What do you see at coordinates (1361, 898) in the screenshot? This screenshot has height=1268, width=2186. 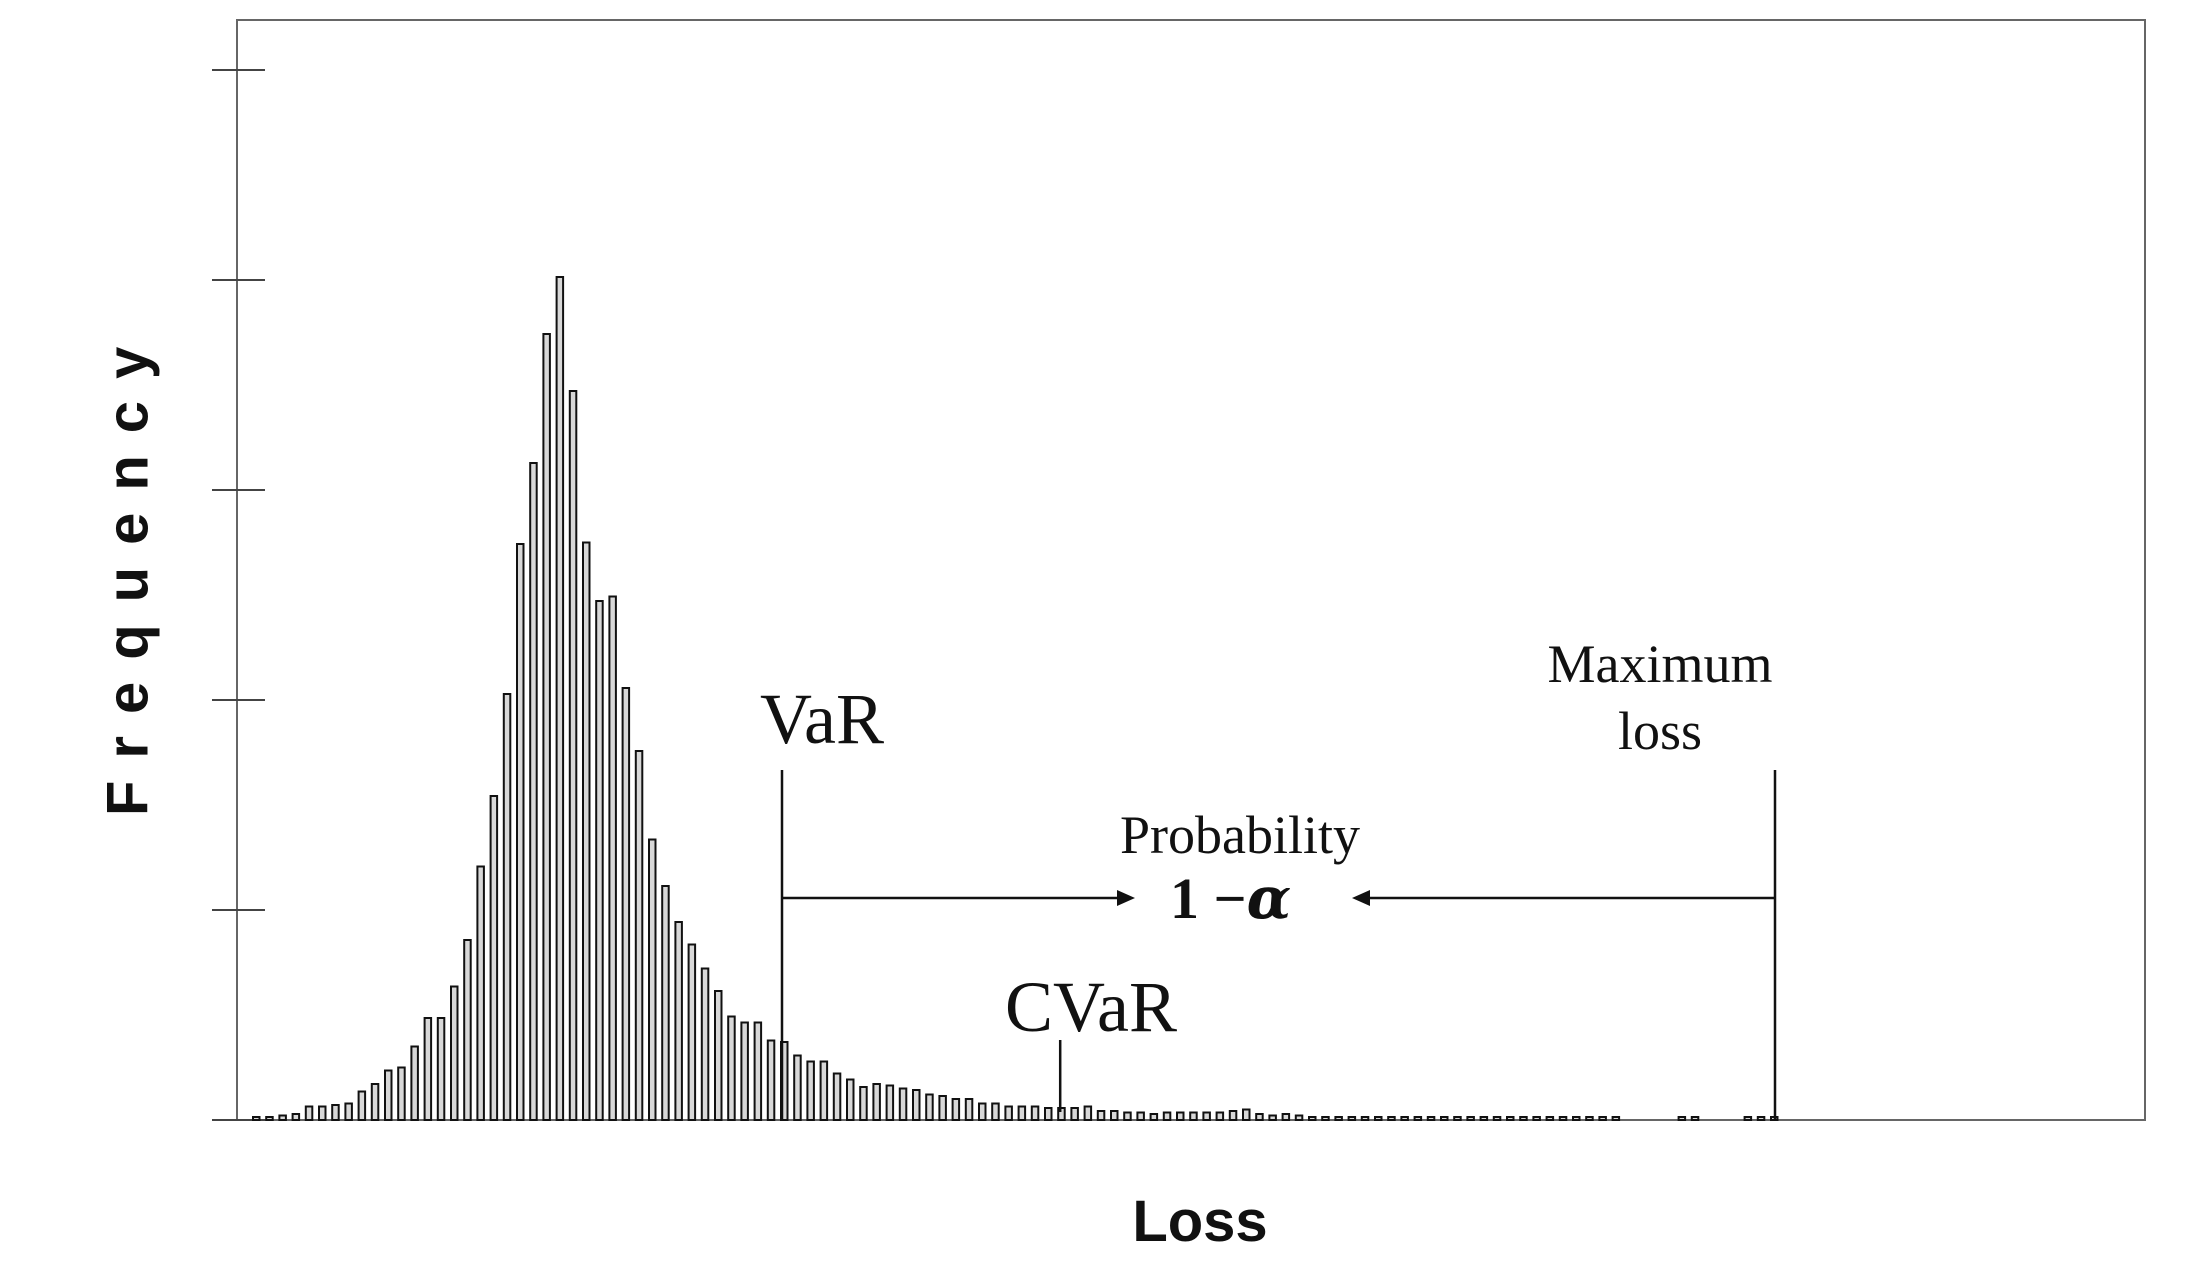 I see `probability-arrowhead-left` at bounding box center [1361, 898].